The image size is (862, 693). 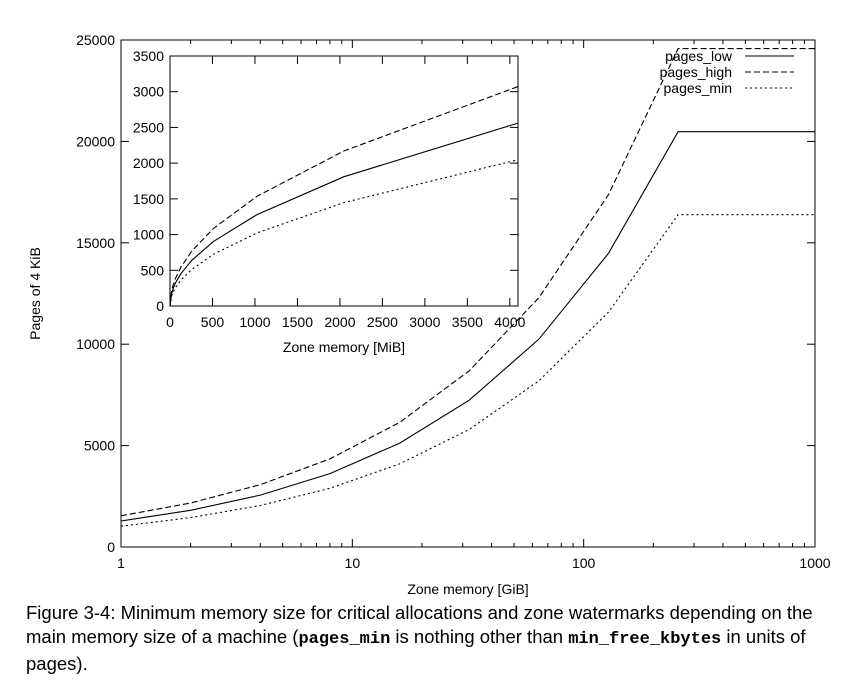 I want to click on main-x-tick-label: 10, so click(x=353, y=563).